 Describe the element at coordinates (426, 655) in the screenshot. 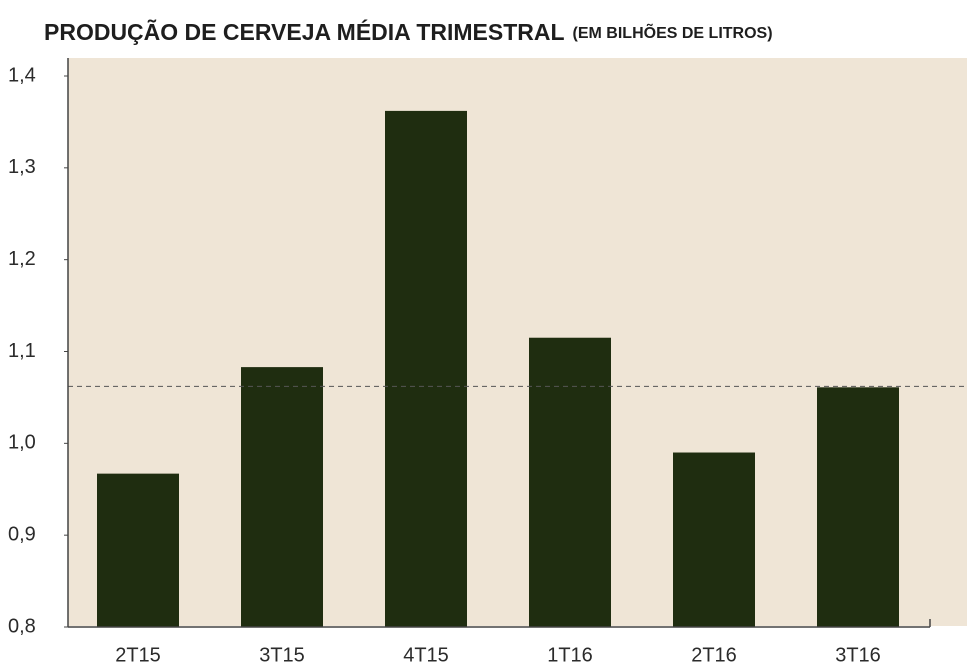

I see `x-tick-label: 4T15` at that location.